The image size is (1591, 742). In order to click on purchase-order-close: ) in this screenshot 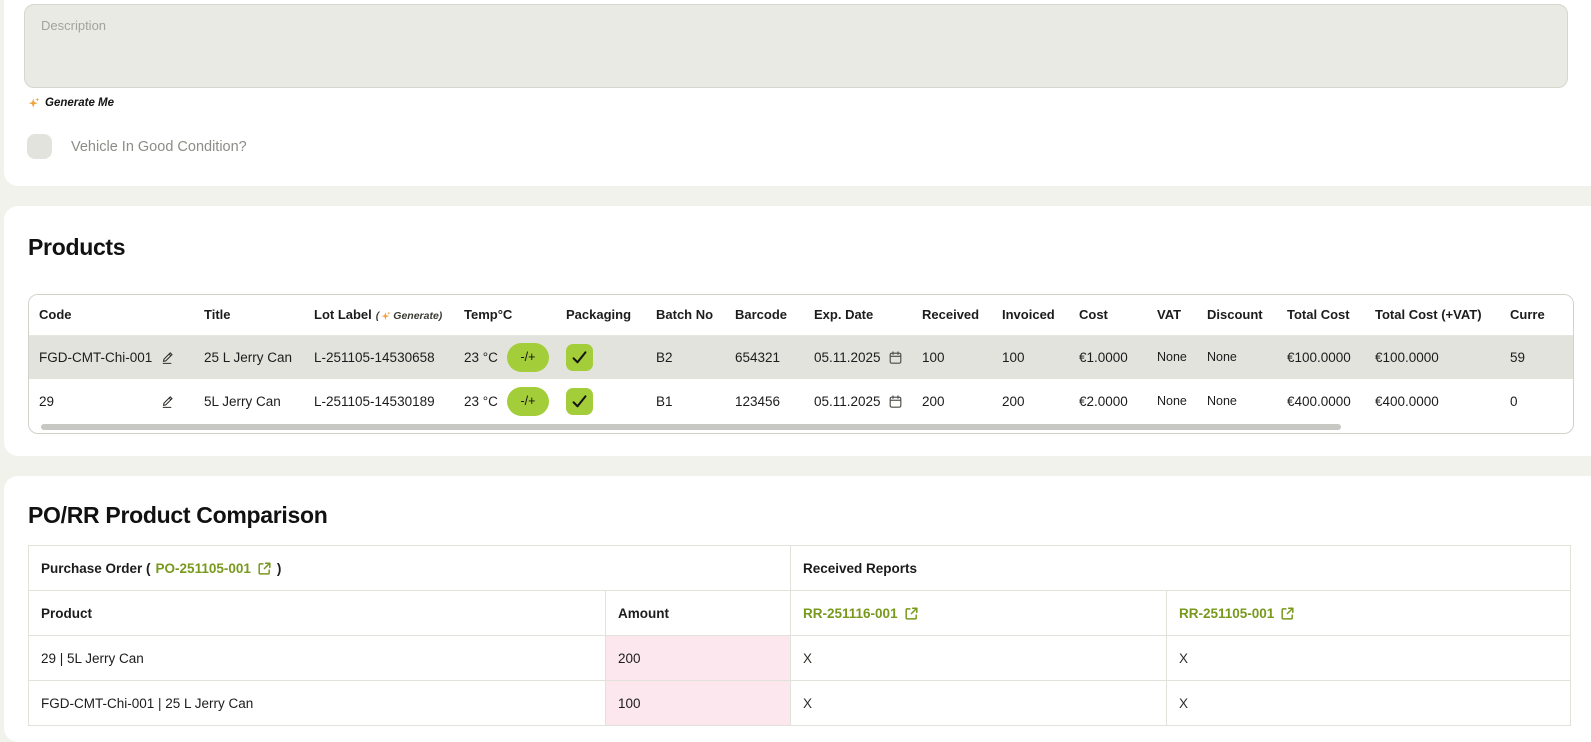, I will do `click(279, 568)`.